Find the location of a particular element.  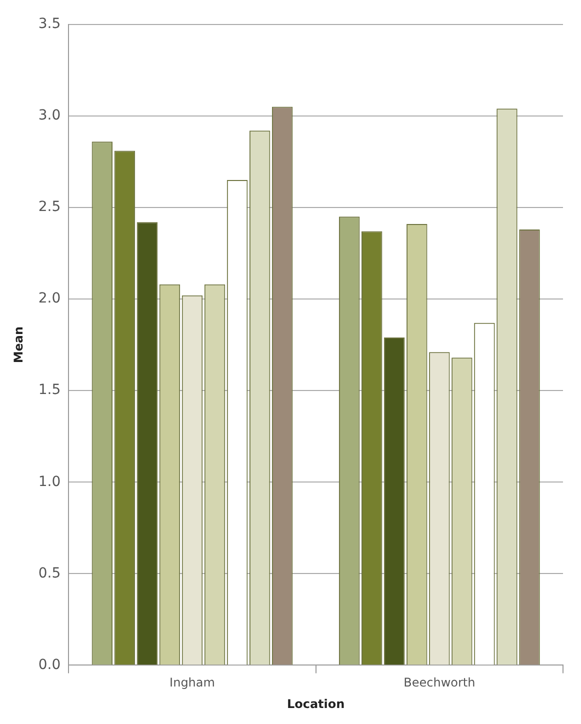

y-tick-label: 3.0 is located at coordinates (49, 116).